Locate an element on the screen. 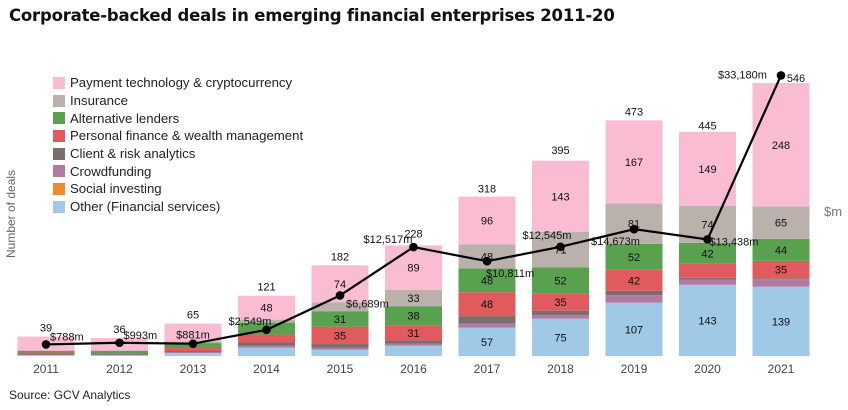 This screenshot has width=848, height=410. total-label: 39 is located at coordinates (46, 329).